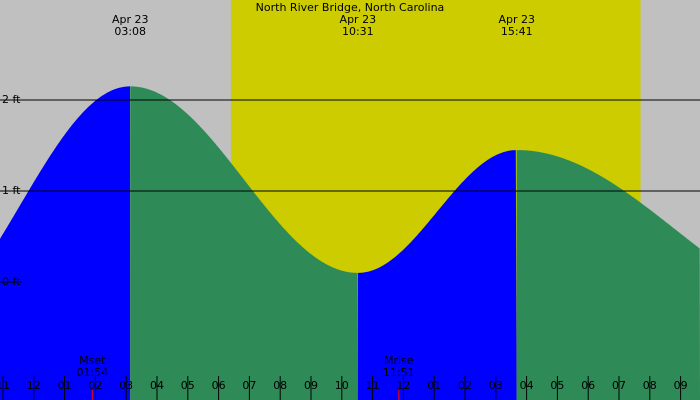  What do you see at coordinates (249, 385) in the screenshot?
I see `x-tick-label-8: 07` at bounding box center [249, 385].